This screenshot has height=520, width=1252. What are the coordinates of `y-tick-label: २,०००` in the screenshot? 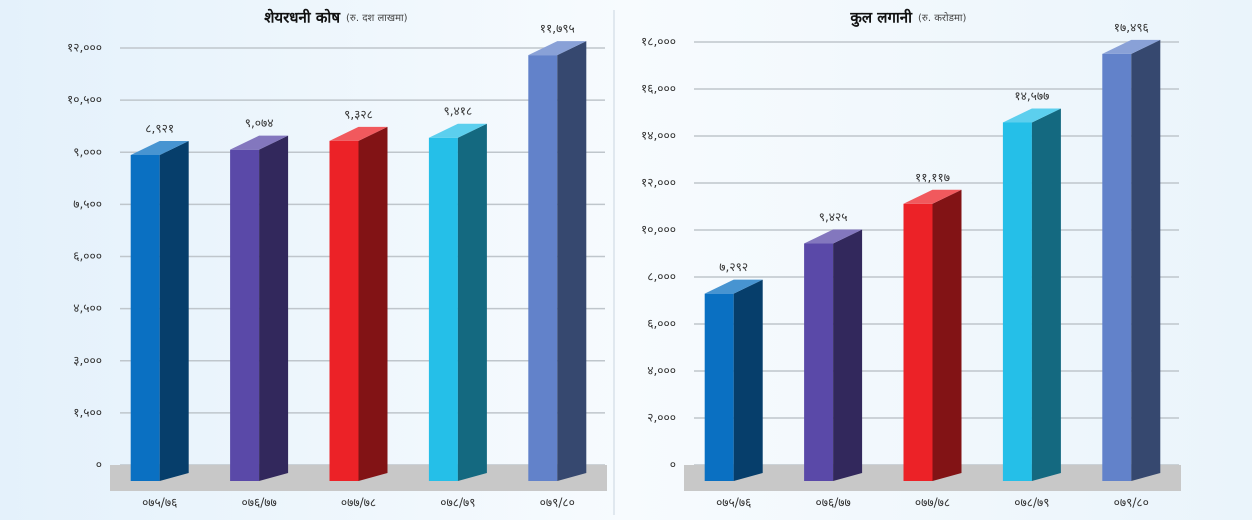 It's located at (661, 418).